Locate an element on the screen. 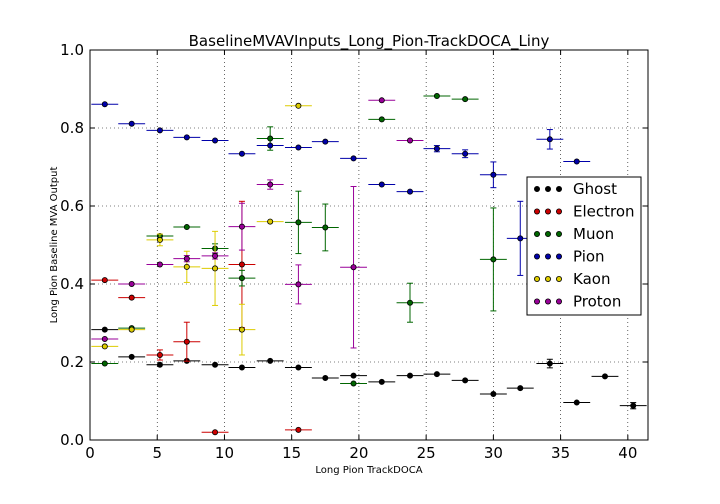 The image size is (720, 504). legend-item-proton: Proton is located at coordinates (577, 302).